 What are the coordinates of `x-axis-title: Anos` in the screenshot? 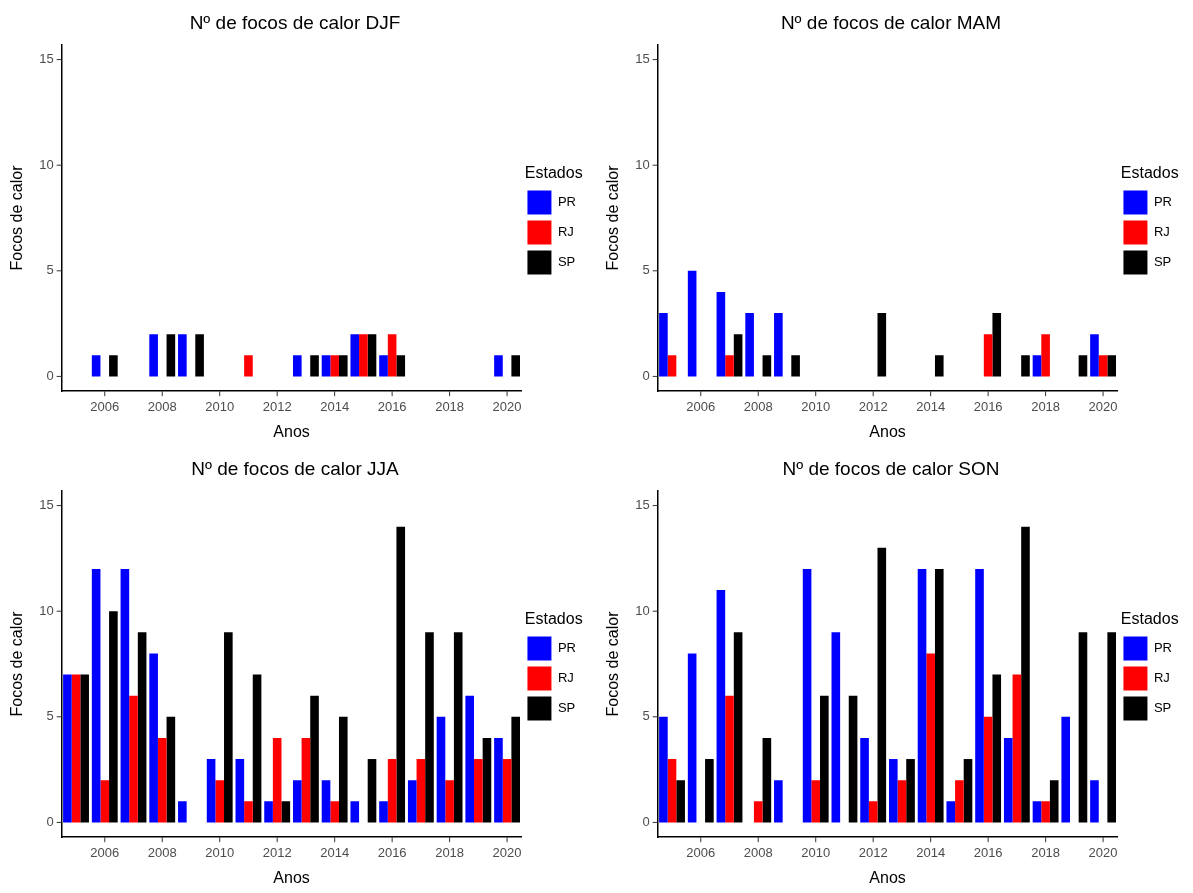 It's located at (291, 431).